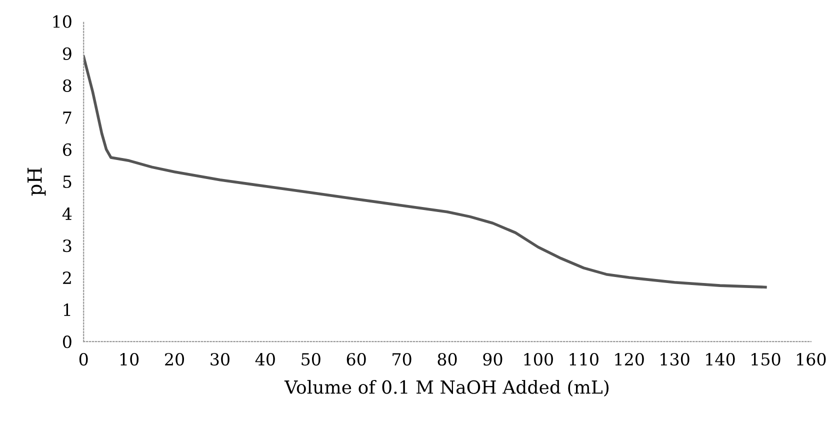 Image resolution: width=836 pixels, height=427 pixels. Describe the element at coordinates (67, 149) in the screenshot. I see `y-tick-label: 6` at that location.